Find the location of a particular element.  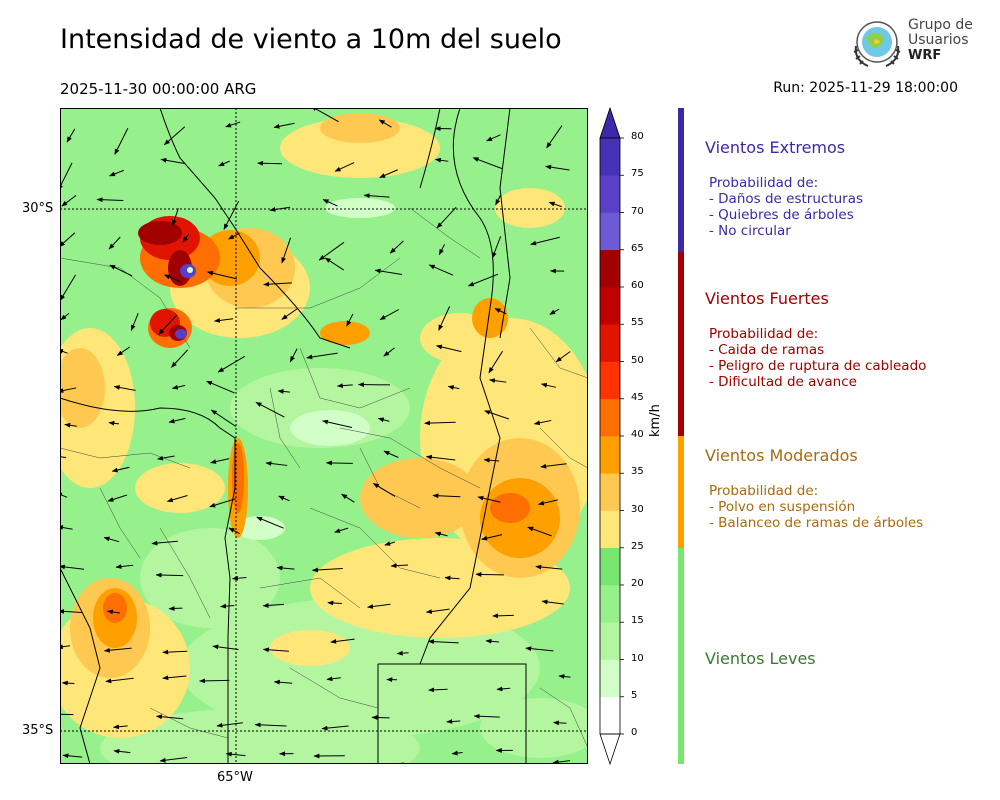

legend-extreme-title: Vientos Extremos is located at coordinates (775, 147).